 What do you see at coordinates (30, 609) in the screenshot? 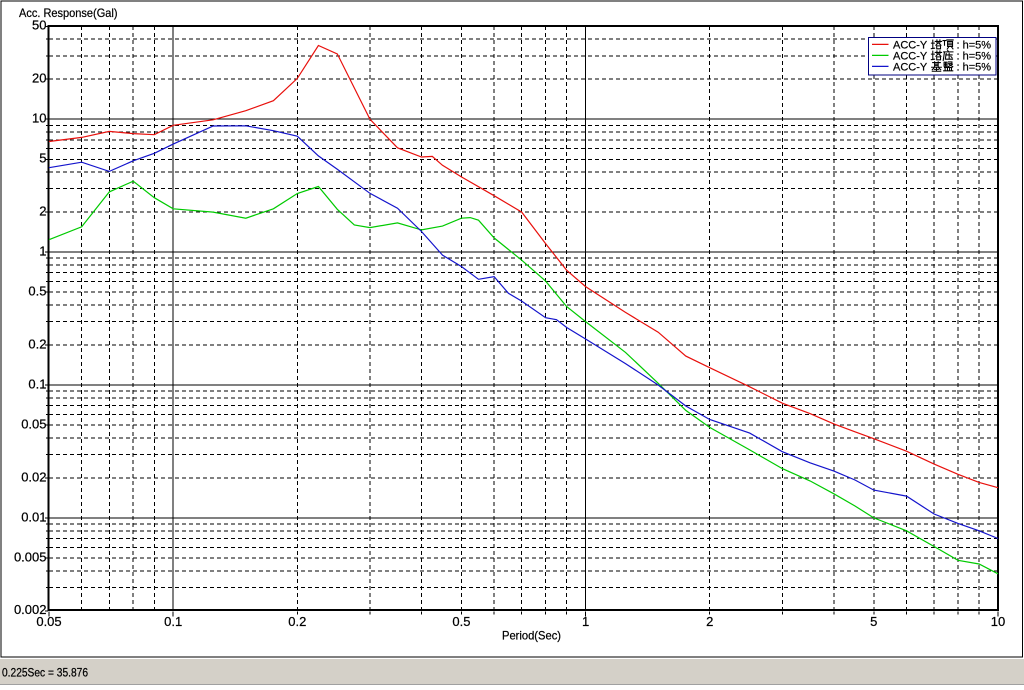
I see `svg-text: 0.002` at bounding box center [30, 609].